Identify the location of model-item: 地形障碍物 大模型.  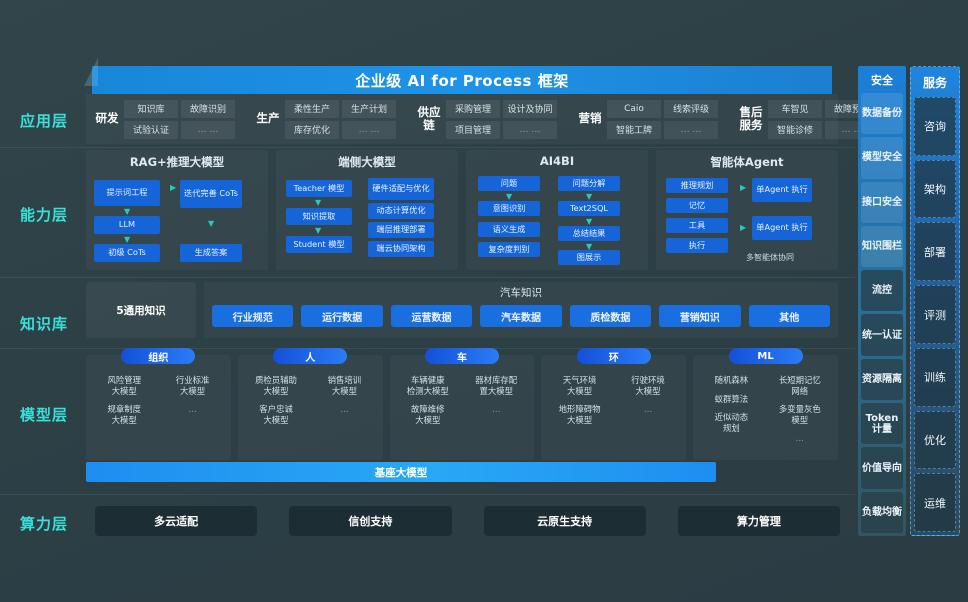
(579, 414).